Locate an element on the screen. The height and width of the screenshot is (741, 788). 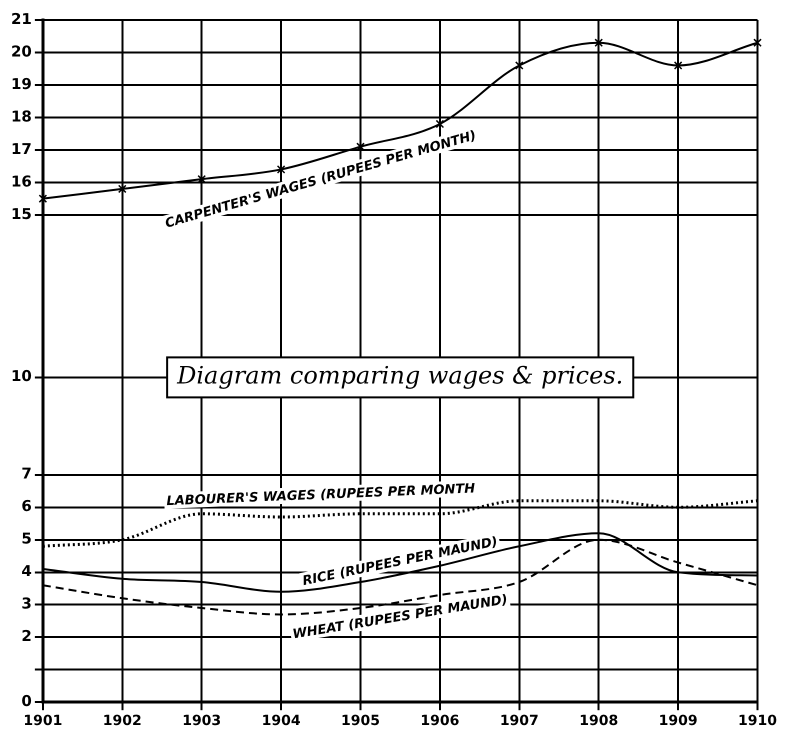
y-tick-label: 19 is located at coordinates (21, 83).